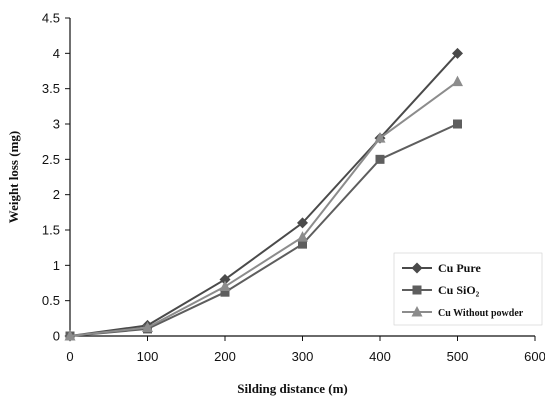 The image size is (545, 403). Describe the element at coordinates (56, 53) in the screenshot. I see `y-tick-label: 4` at that location.